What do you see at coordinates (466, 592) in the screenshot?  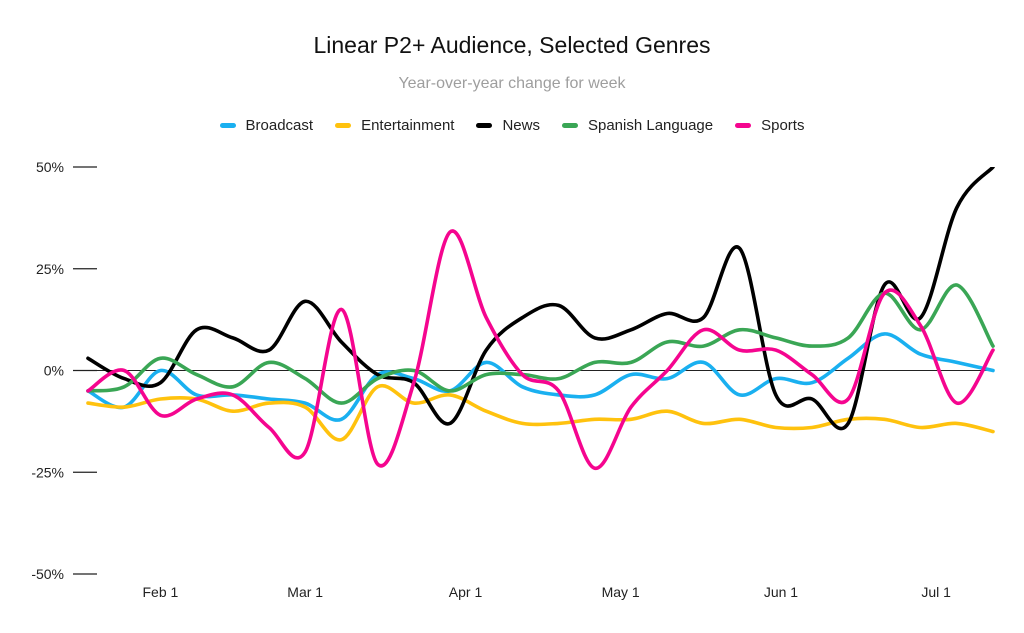 I see `x-tick-label: Apr 1` at bounding box center [466, 592].